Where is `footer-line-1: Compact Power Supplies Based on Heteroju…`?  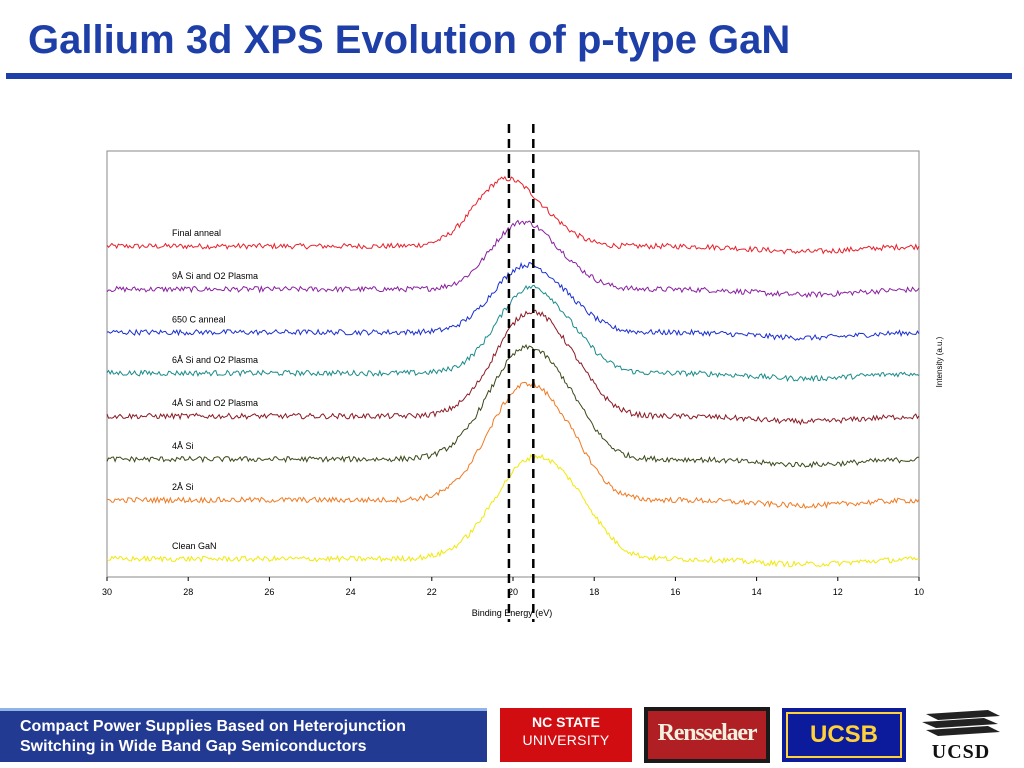 footer-line-1: Compact Power Supplies Based on Heteroju… is located at coordinates (213, 726).